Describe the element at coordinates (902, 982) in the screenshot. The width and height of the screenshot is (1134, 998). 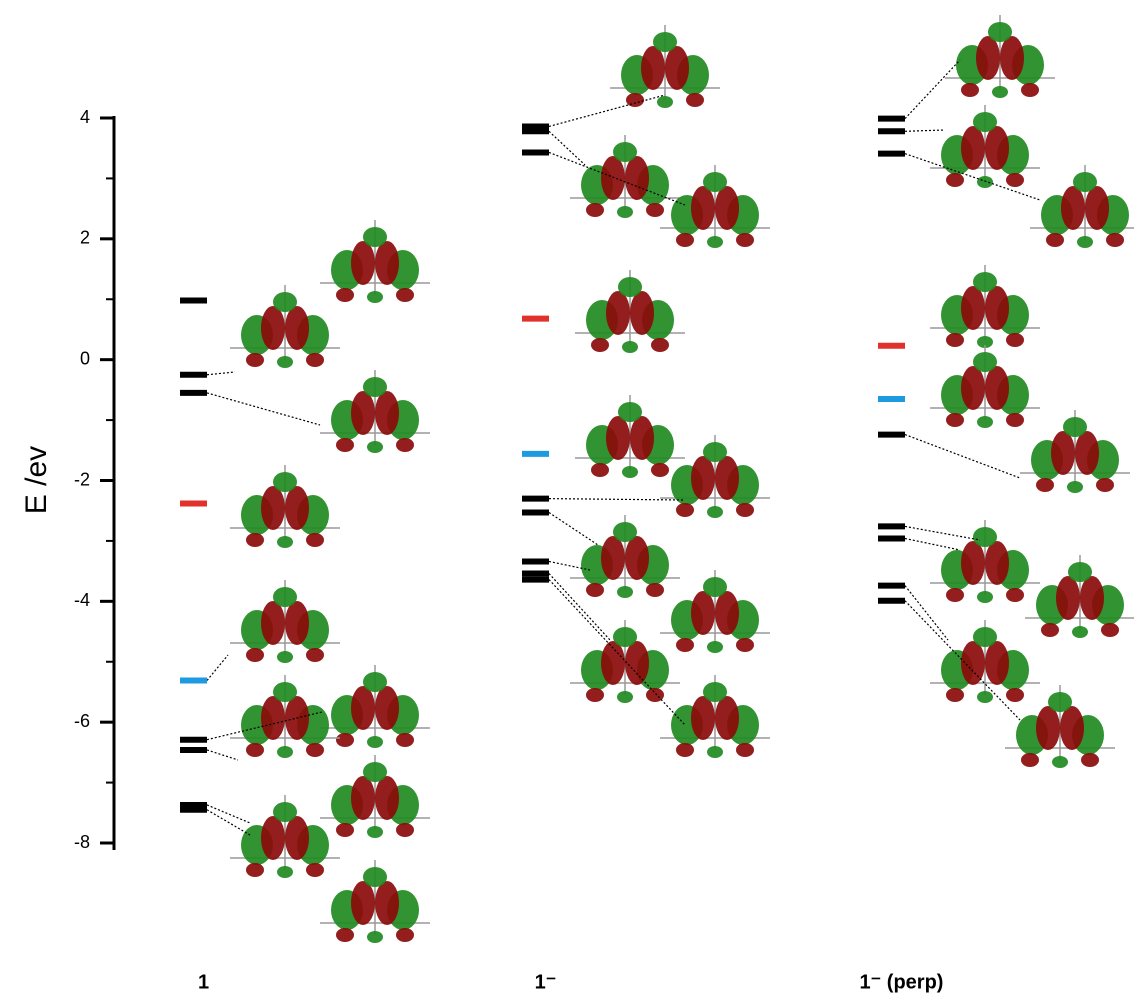
I see `category-label: 1⁻ (perp)` at that location.